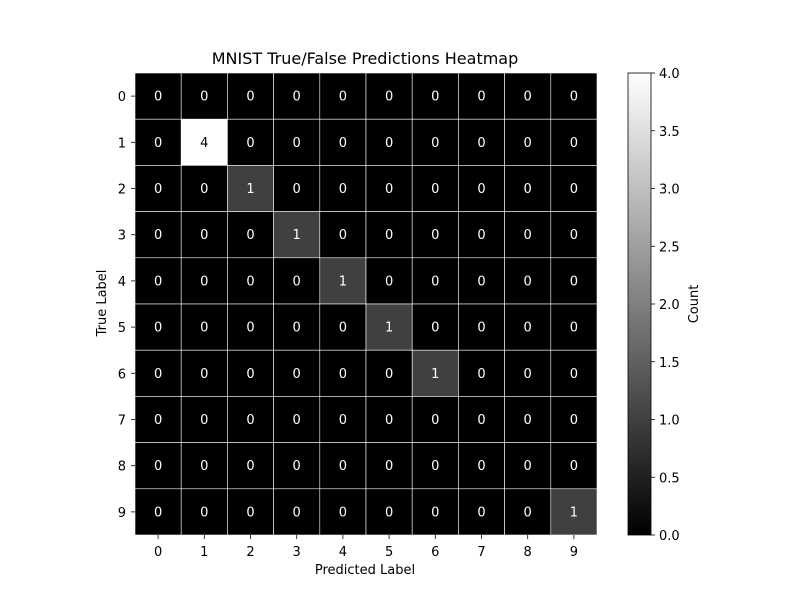  What do you see at coordinates (158, 552) in the screenshot?
I see `x-tick-label: 0` at bounding box center [158, 552].